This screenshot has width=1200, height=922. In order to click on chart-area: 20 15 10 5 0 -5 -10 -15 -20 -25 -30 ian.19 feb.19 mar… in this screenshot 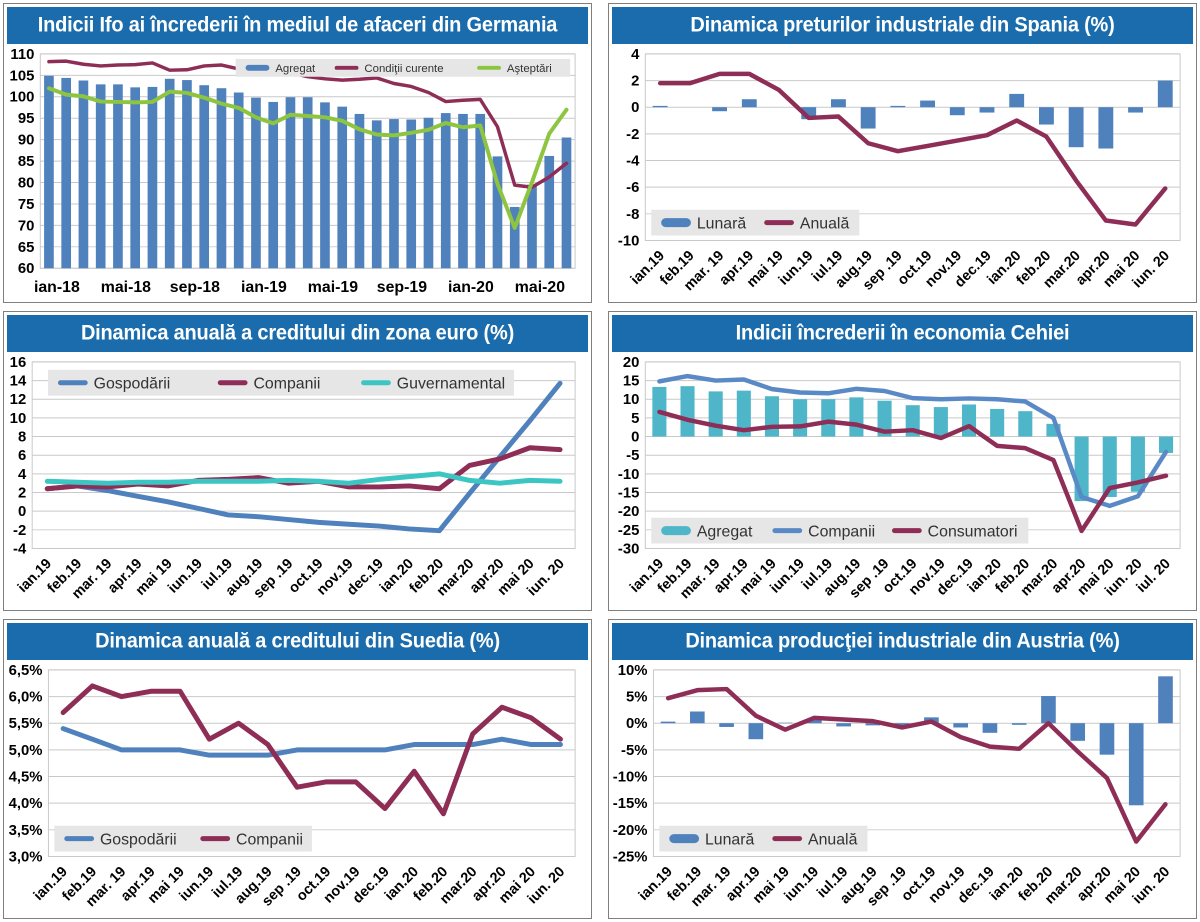, I will do `click(902, 480)`.